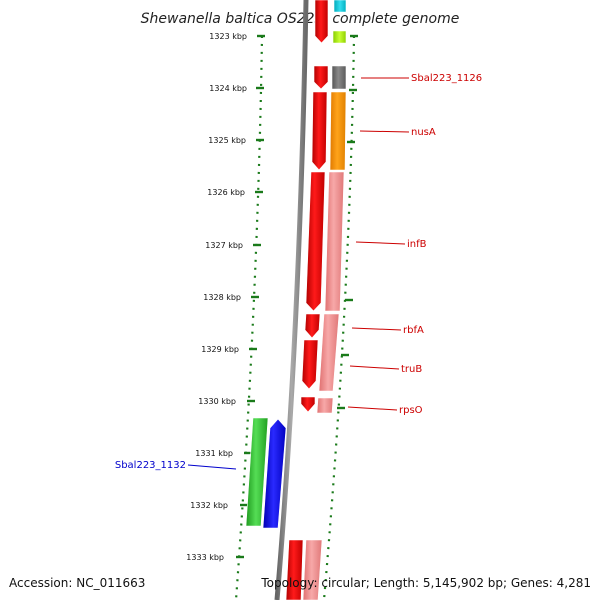  I want to click on reverse-strand-genes, so click(266, 473).